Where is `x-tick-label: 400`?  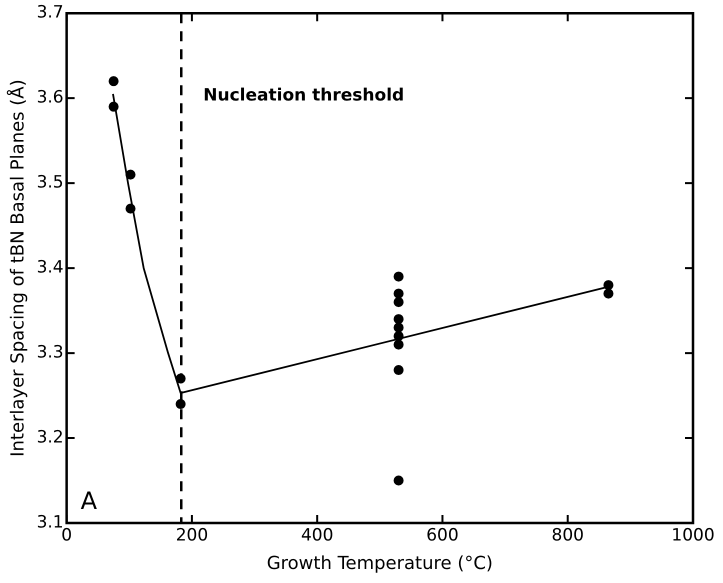 x-tick-label: 400 is located at coordinates (317, 536).